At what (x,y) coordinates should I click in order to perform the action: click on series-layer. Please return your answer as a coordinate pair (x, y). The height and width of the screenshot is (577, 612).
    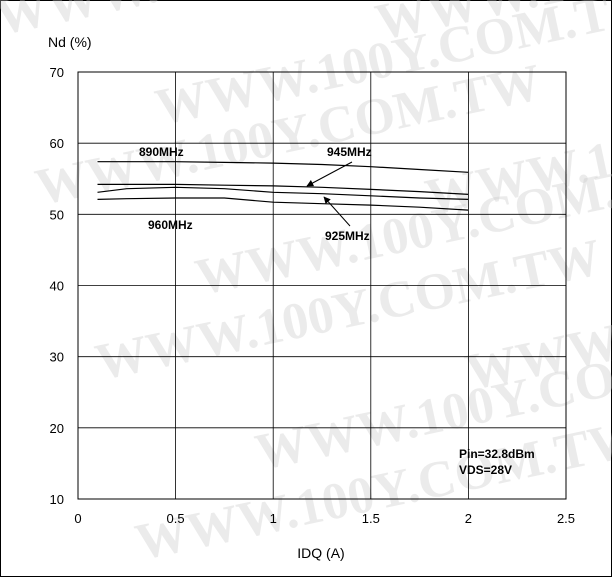
    Looking at the image, I should click on (283, 186).